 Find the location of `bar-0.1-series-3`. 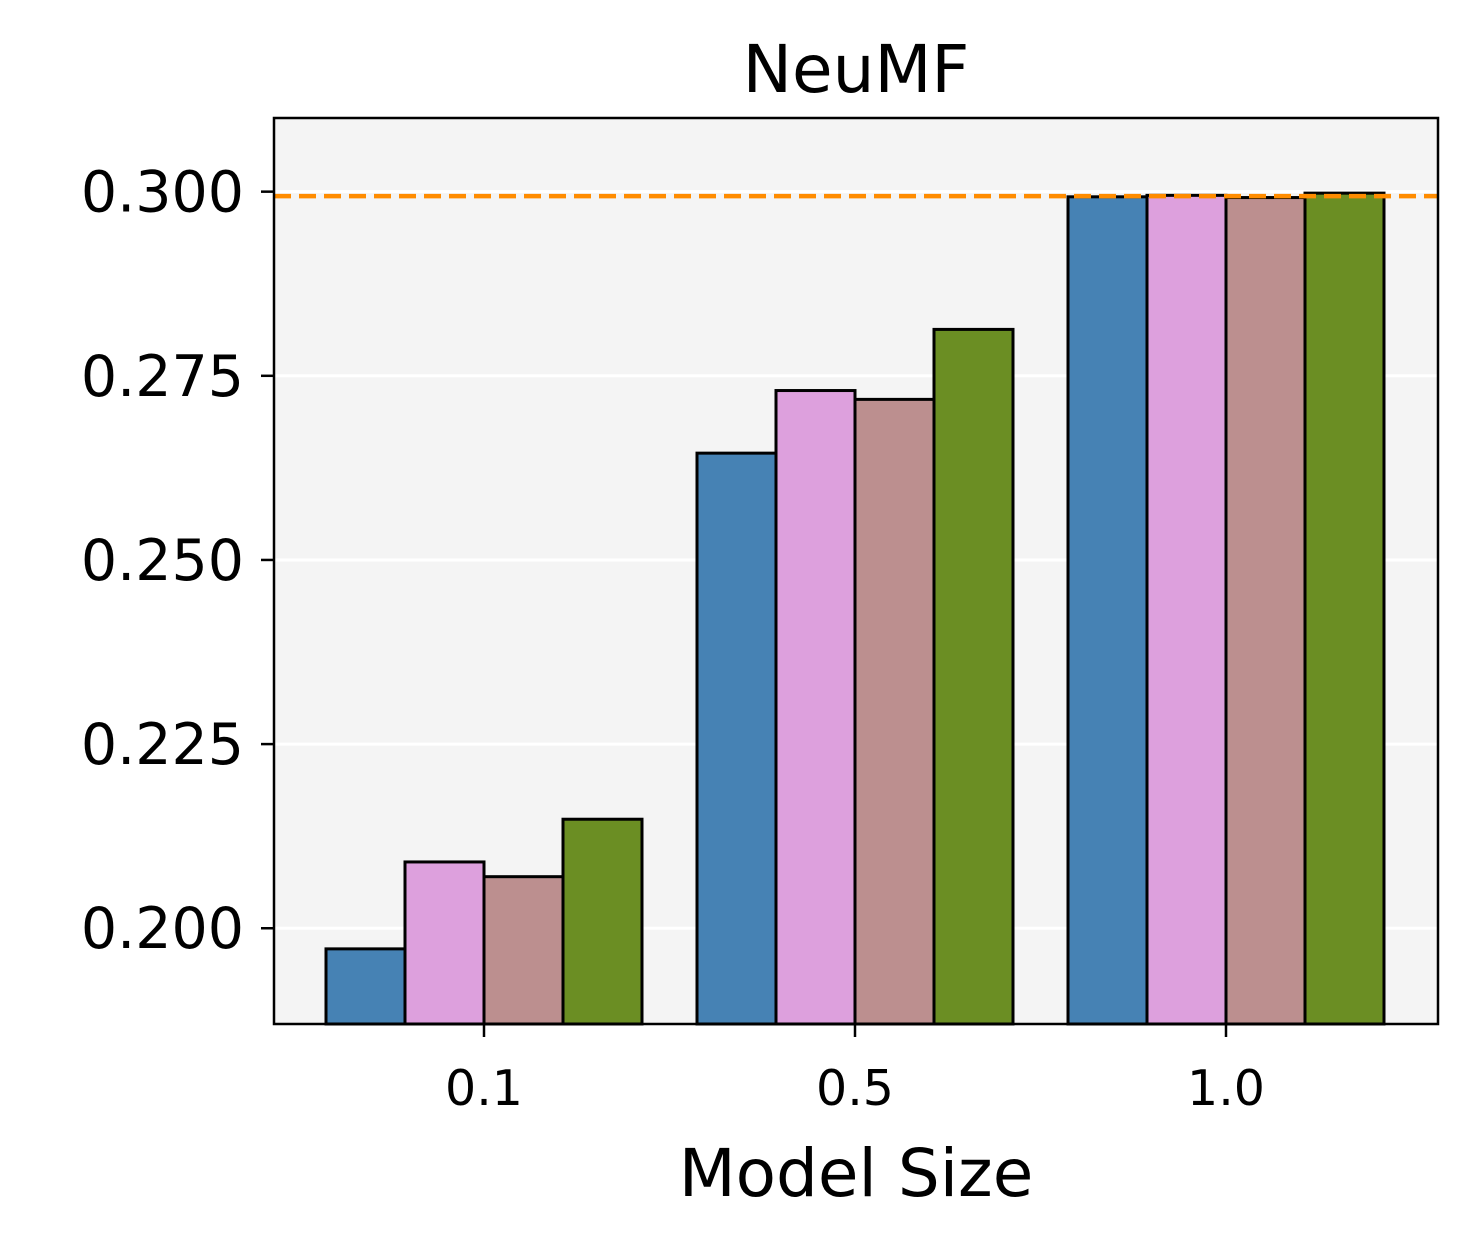

bar-0.1-series-3 is located at coordinates (523, 950).